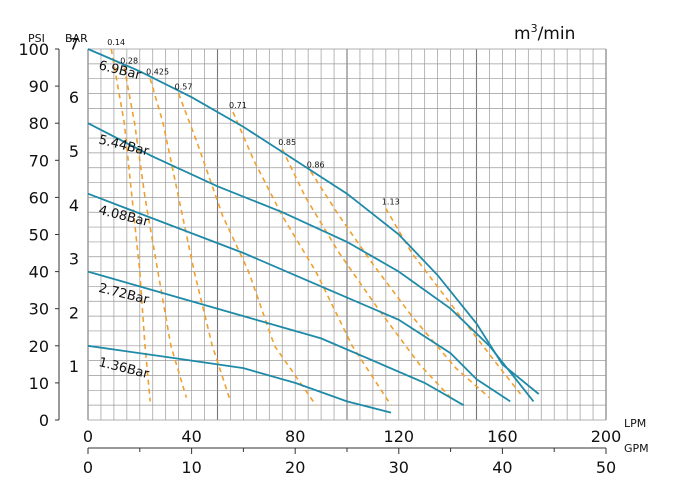  What do you see at coordinates (453, 301) in the screenshot?
I see `air-line-1.13` at bounding box center [453, 301].